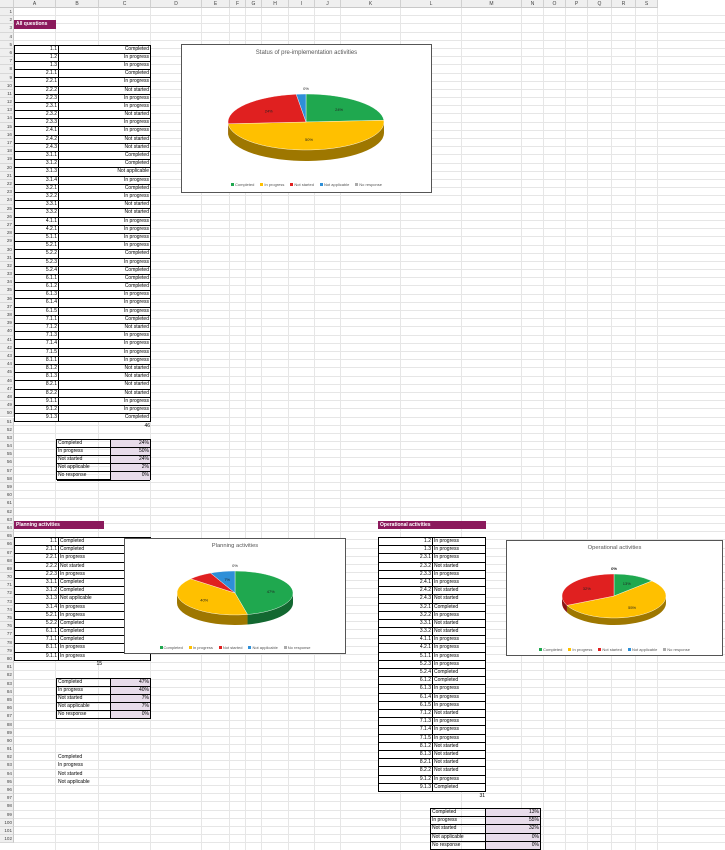  I want to click on row-header: 89, so click(7, 732).